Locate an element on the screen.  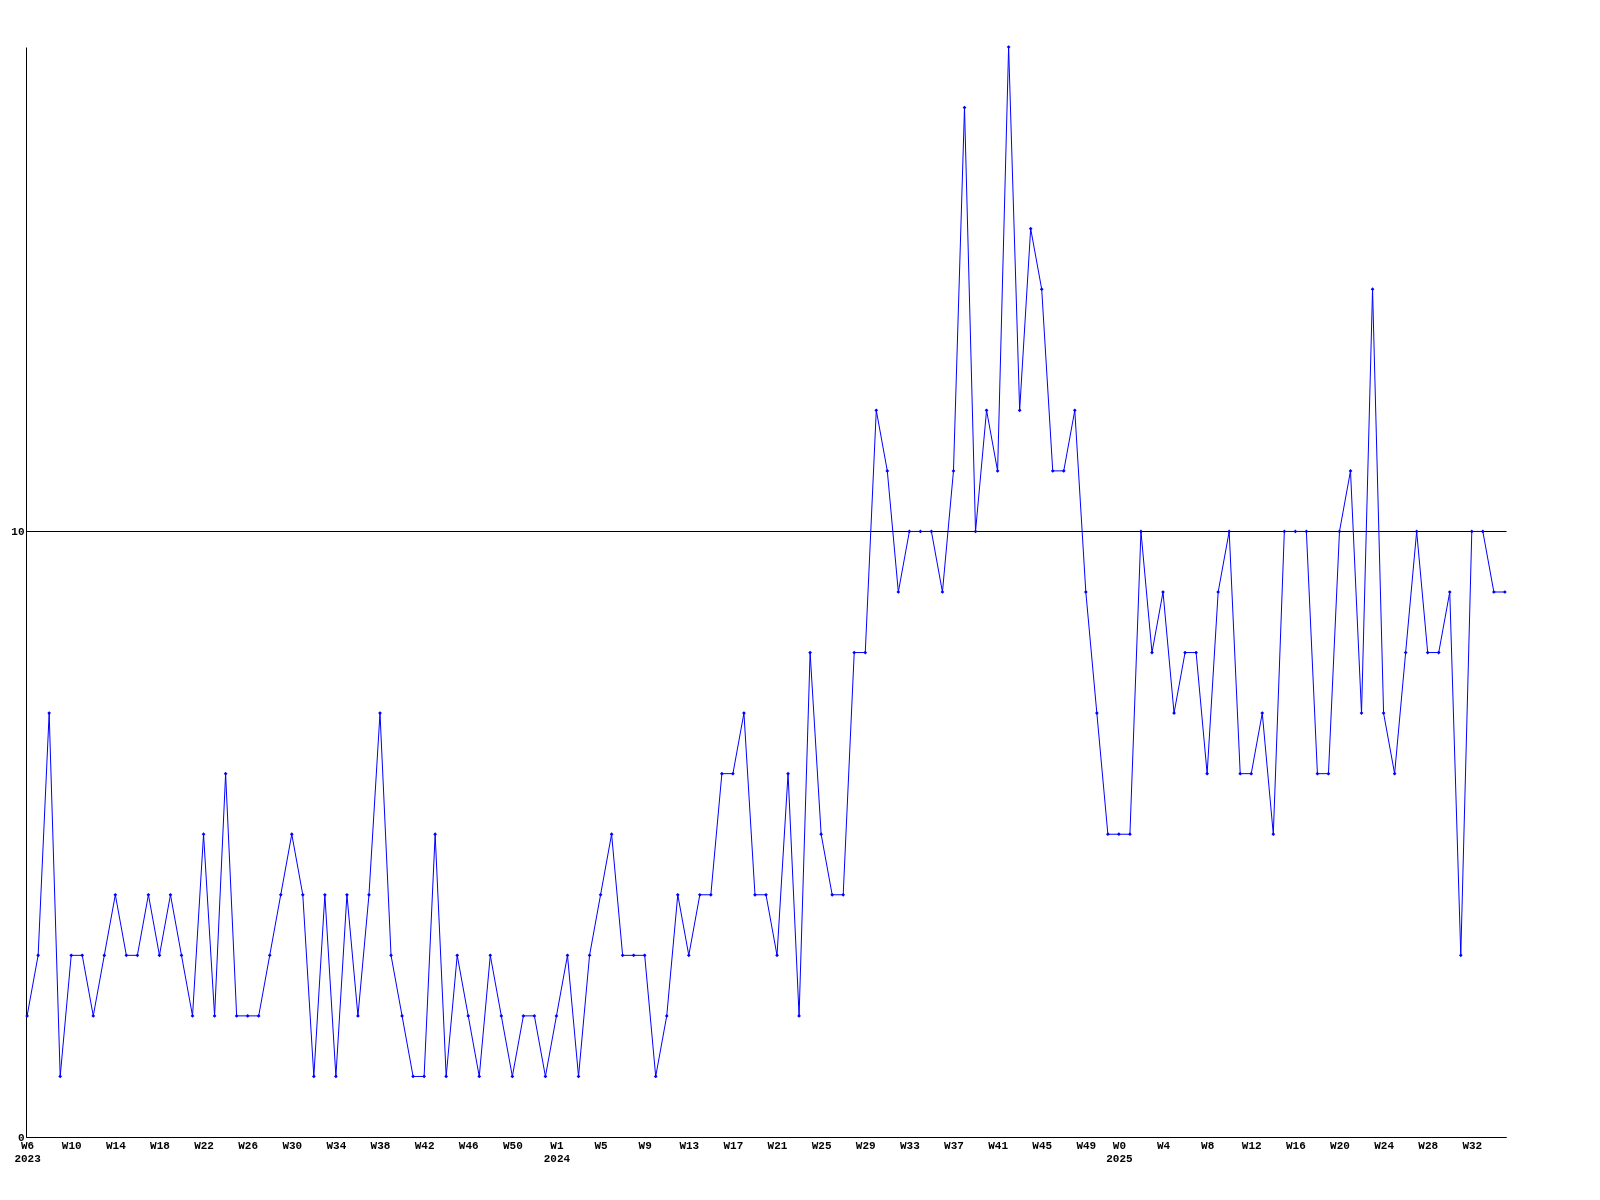
x-tick-label: W9 is located at coordinates (645, 1145).